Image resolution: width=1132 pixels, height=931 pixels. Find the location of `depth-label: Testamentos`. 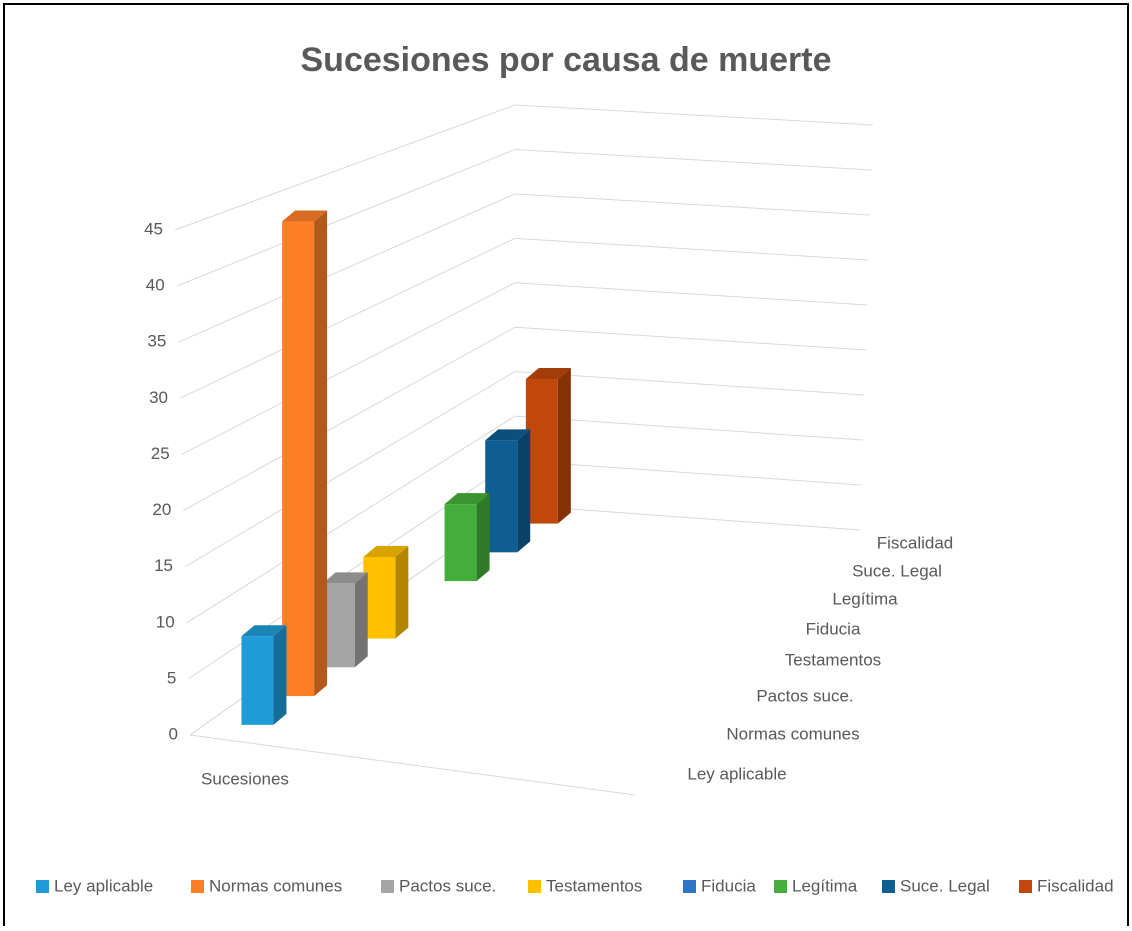

depth-label: Testamentos is located at coordinates (833, 659).